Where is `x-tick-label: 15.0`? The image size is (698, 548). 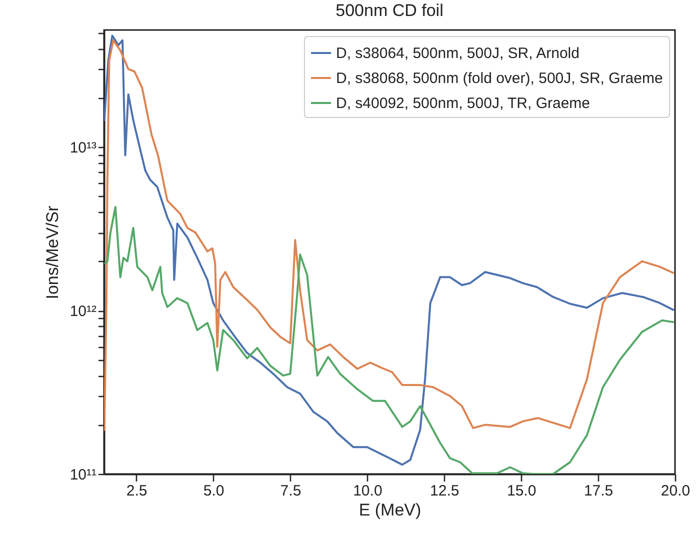
x-tick-label: 15.0 is located at coordinates (521, 491).